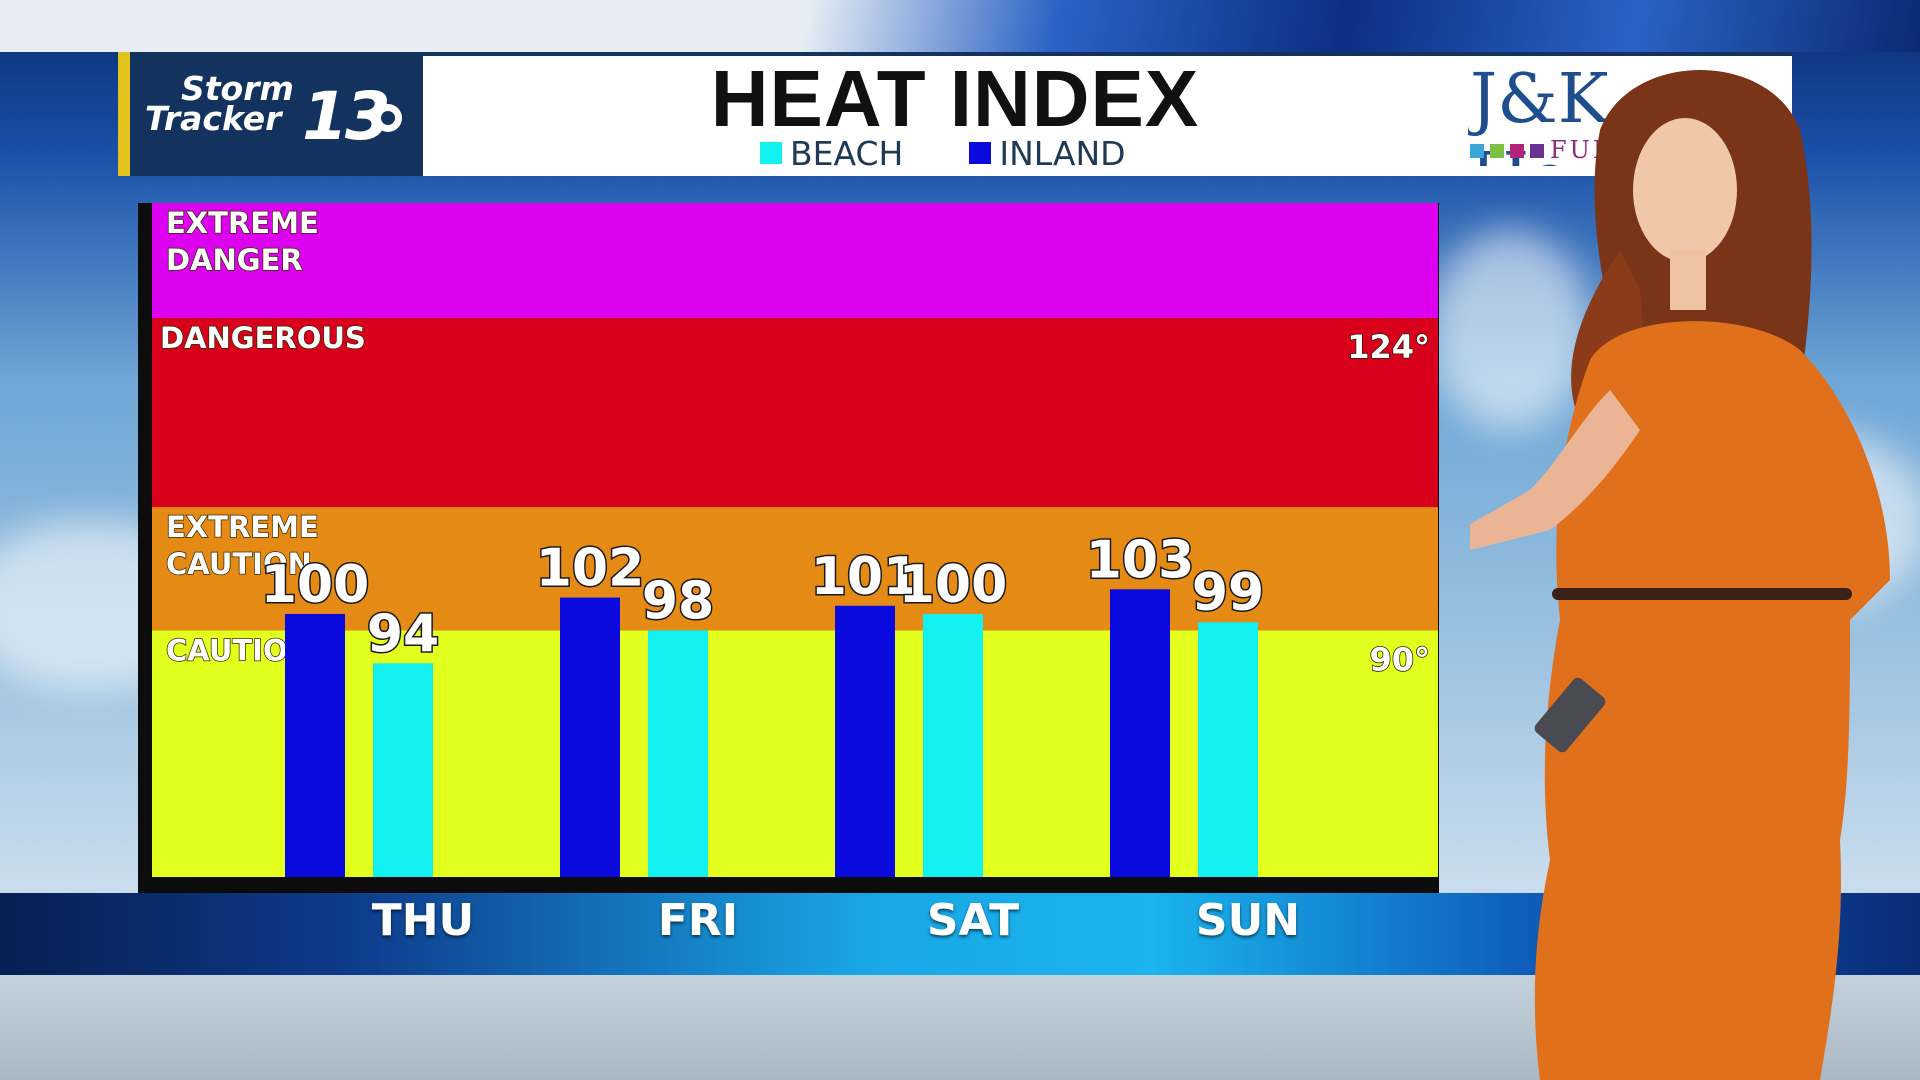 Image resolution: width=1920 pixels, height=1080 pixels. I want to click on data-label-beach: 98, so click(678, 601).